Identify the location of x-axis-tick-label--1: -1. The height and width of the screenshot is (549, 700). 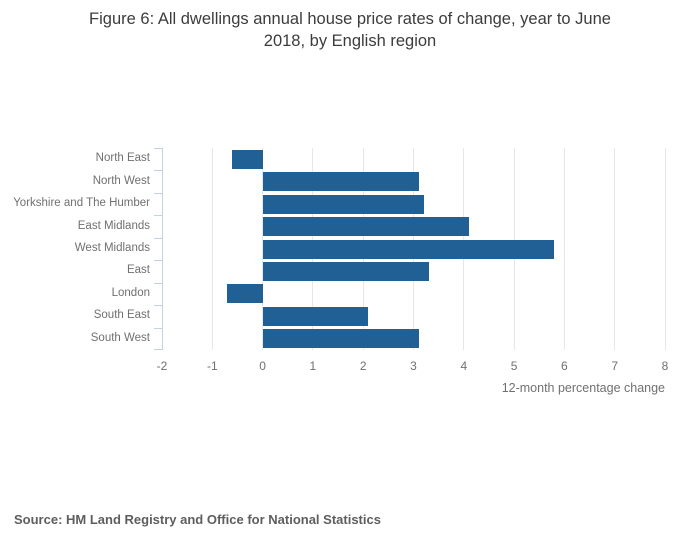
(212, 366).